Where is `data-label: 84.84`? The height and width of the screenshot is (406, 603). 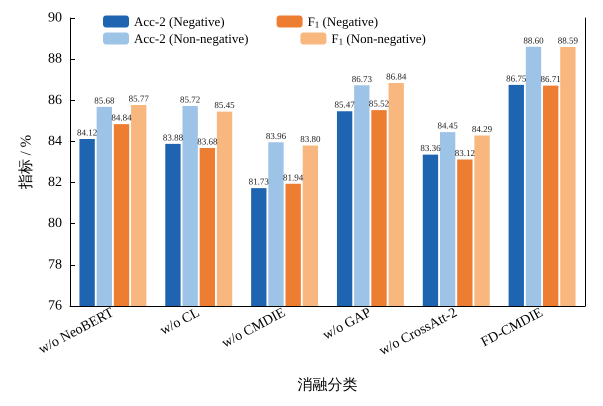
data-label: 84.84 is located at coordinates (121, 117).